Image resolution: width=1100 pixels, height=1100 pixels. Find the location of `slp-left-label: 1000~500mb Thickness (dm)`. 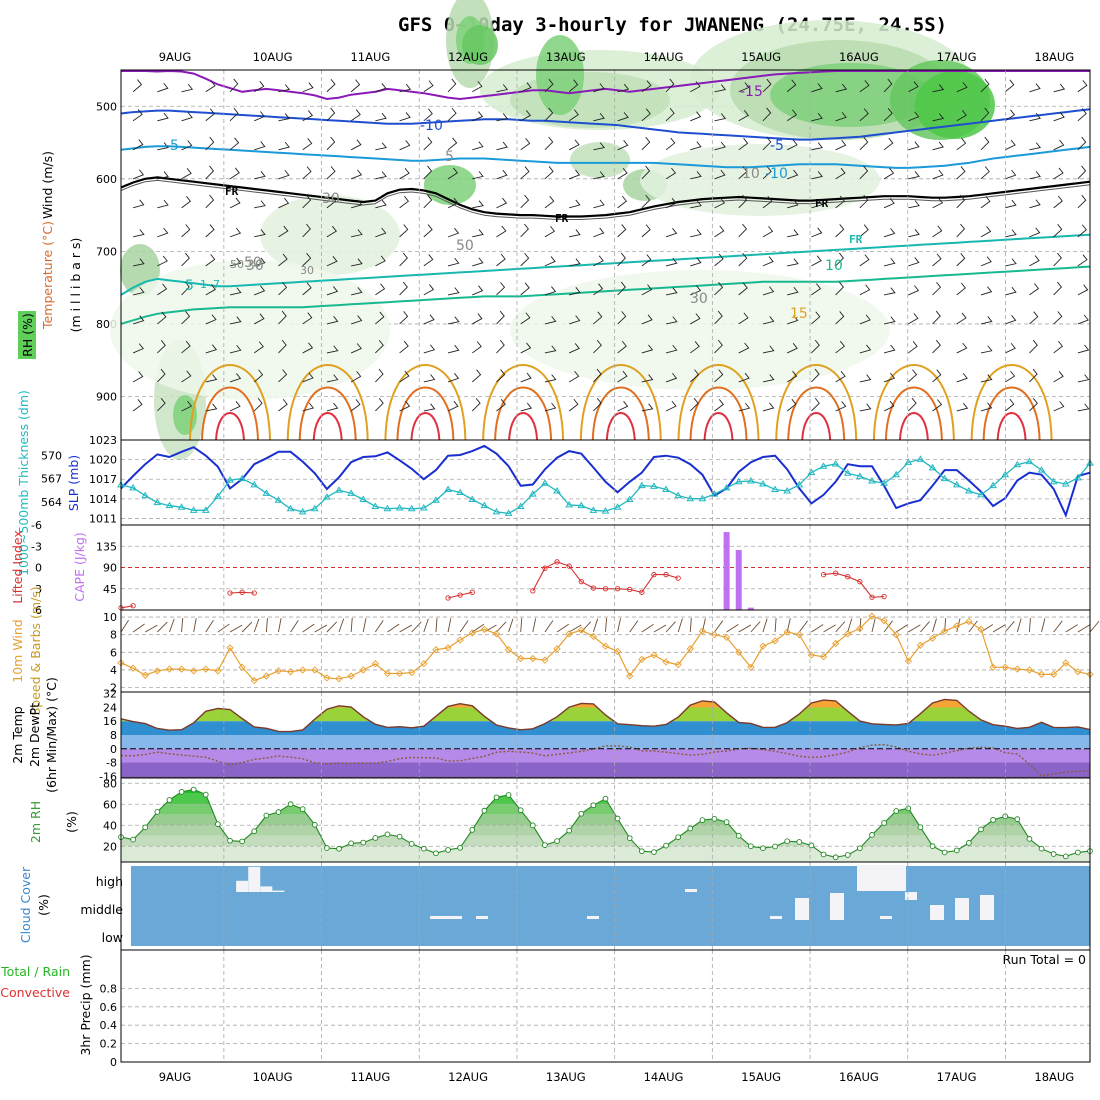

slp-left-label: 1000~500mb Thickness (dm) is located at coordinates (23, 483).